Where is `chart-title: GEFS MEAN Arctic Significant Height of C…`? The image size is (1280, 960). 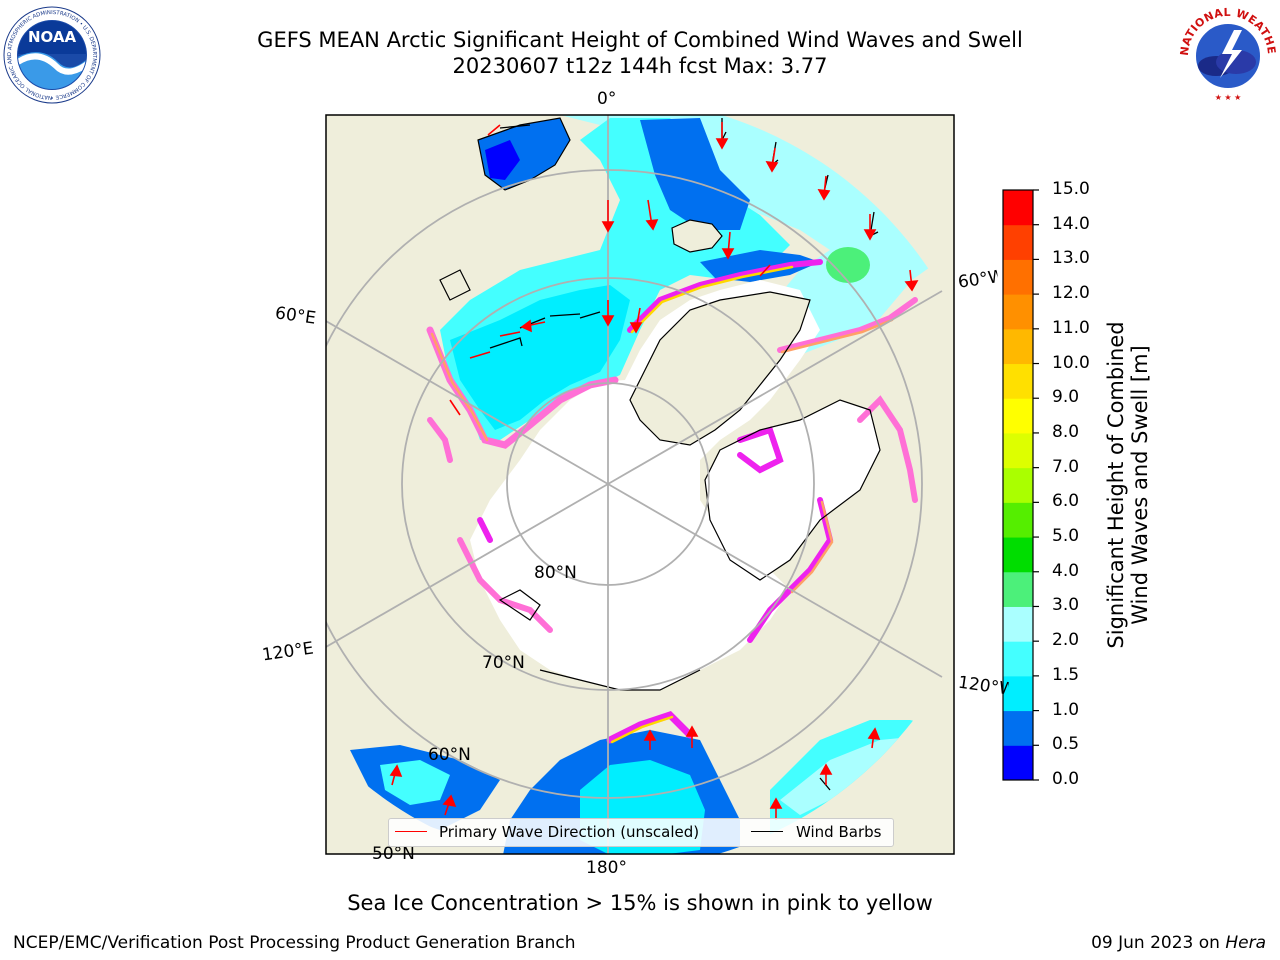 chart-title: GEFS MEAN Arctic Significant Height of C… is located at coordinates (640, 40).